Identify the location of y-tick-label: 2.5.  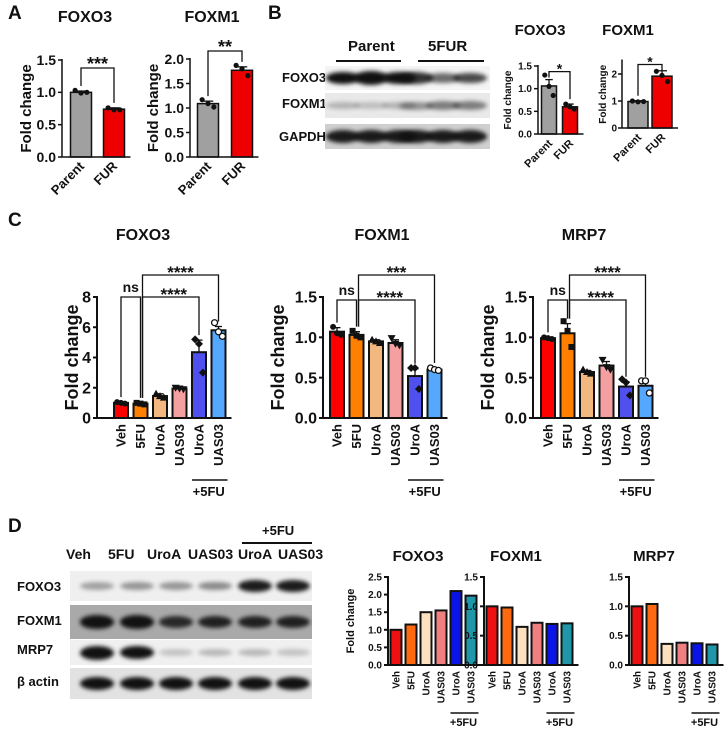
(375, 578).